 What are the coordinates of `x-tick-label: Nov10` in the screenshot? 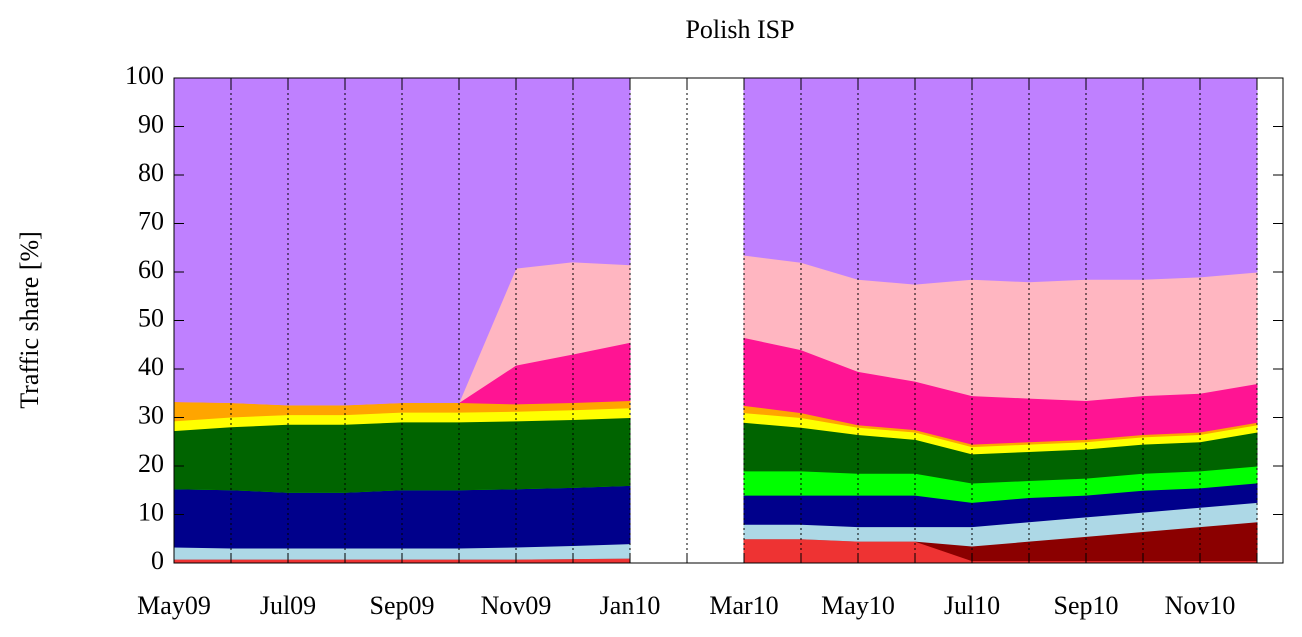 It's located at (1200, 605).